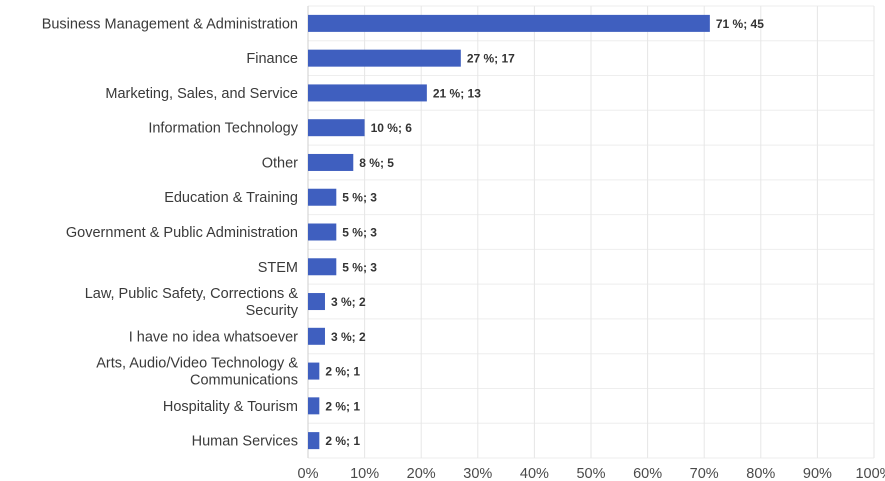  What do you see at coordinates (421, 473) in the screenshot?
I see `x-tick-label: 20%` at bounding box center [421, 473].